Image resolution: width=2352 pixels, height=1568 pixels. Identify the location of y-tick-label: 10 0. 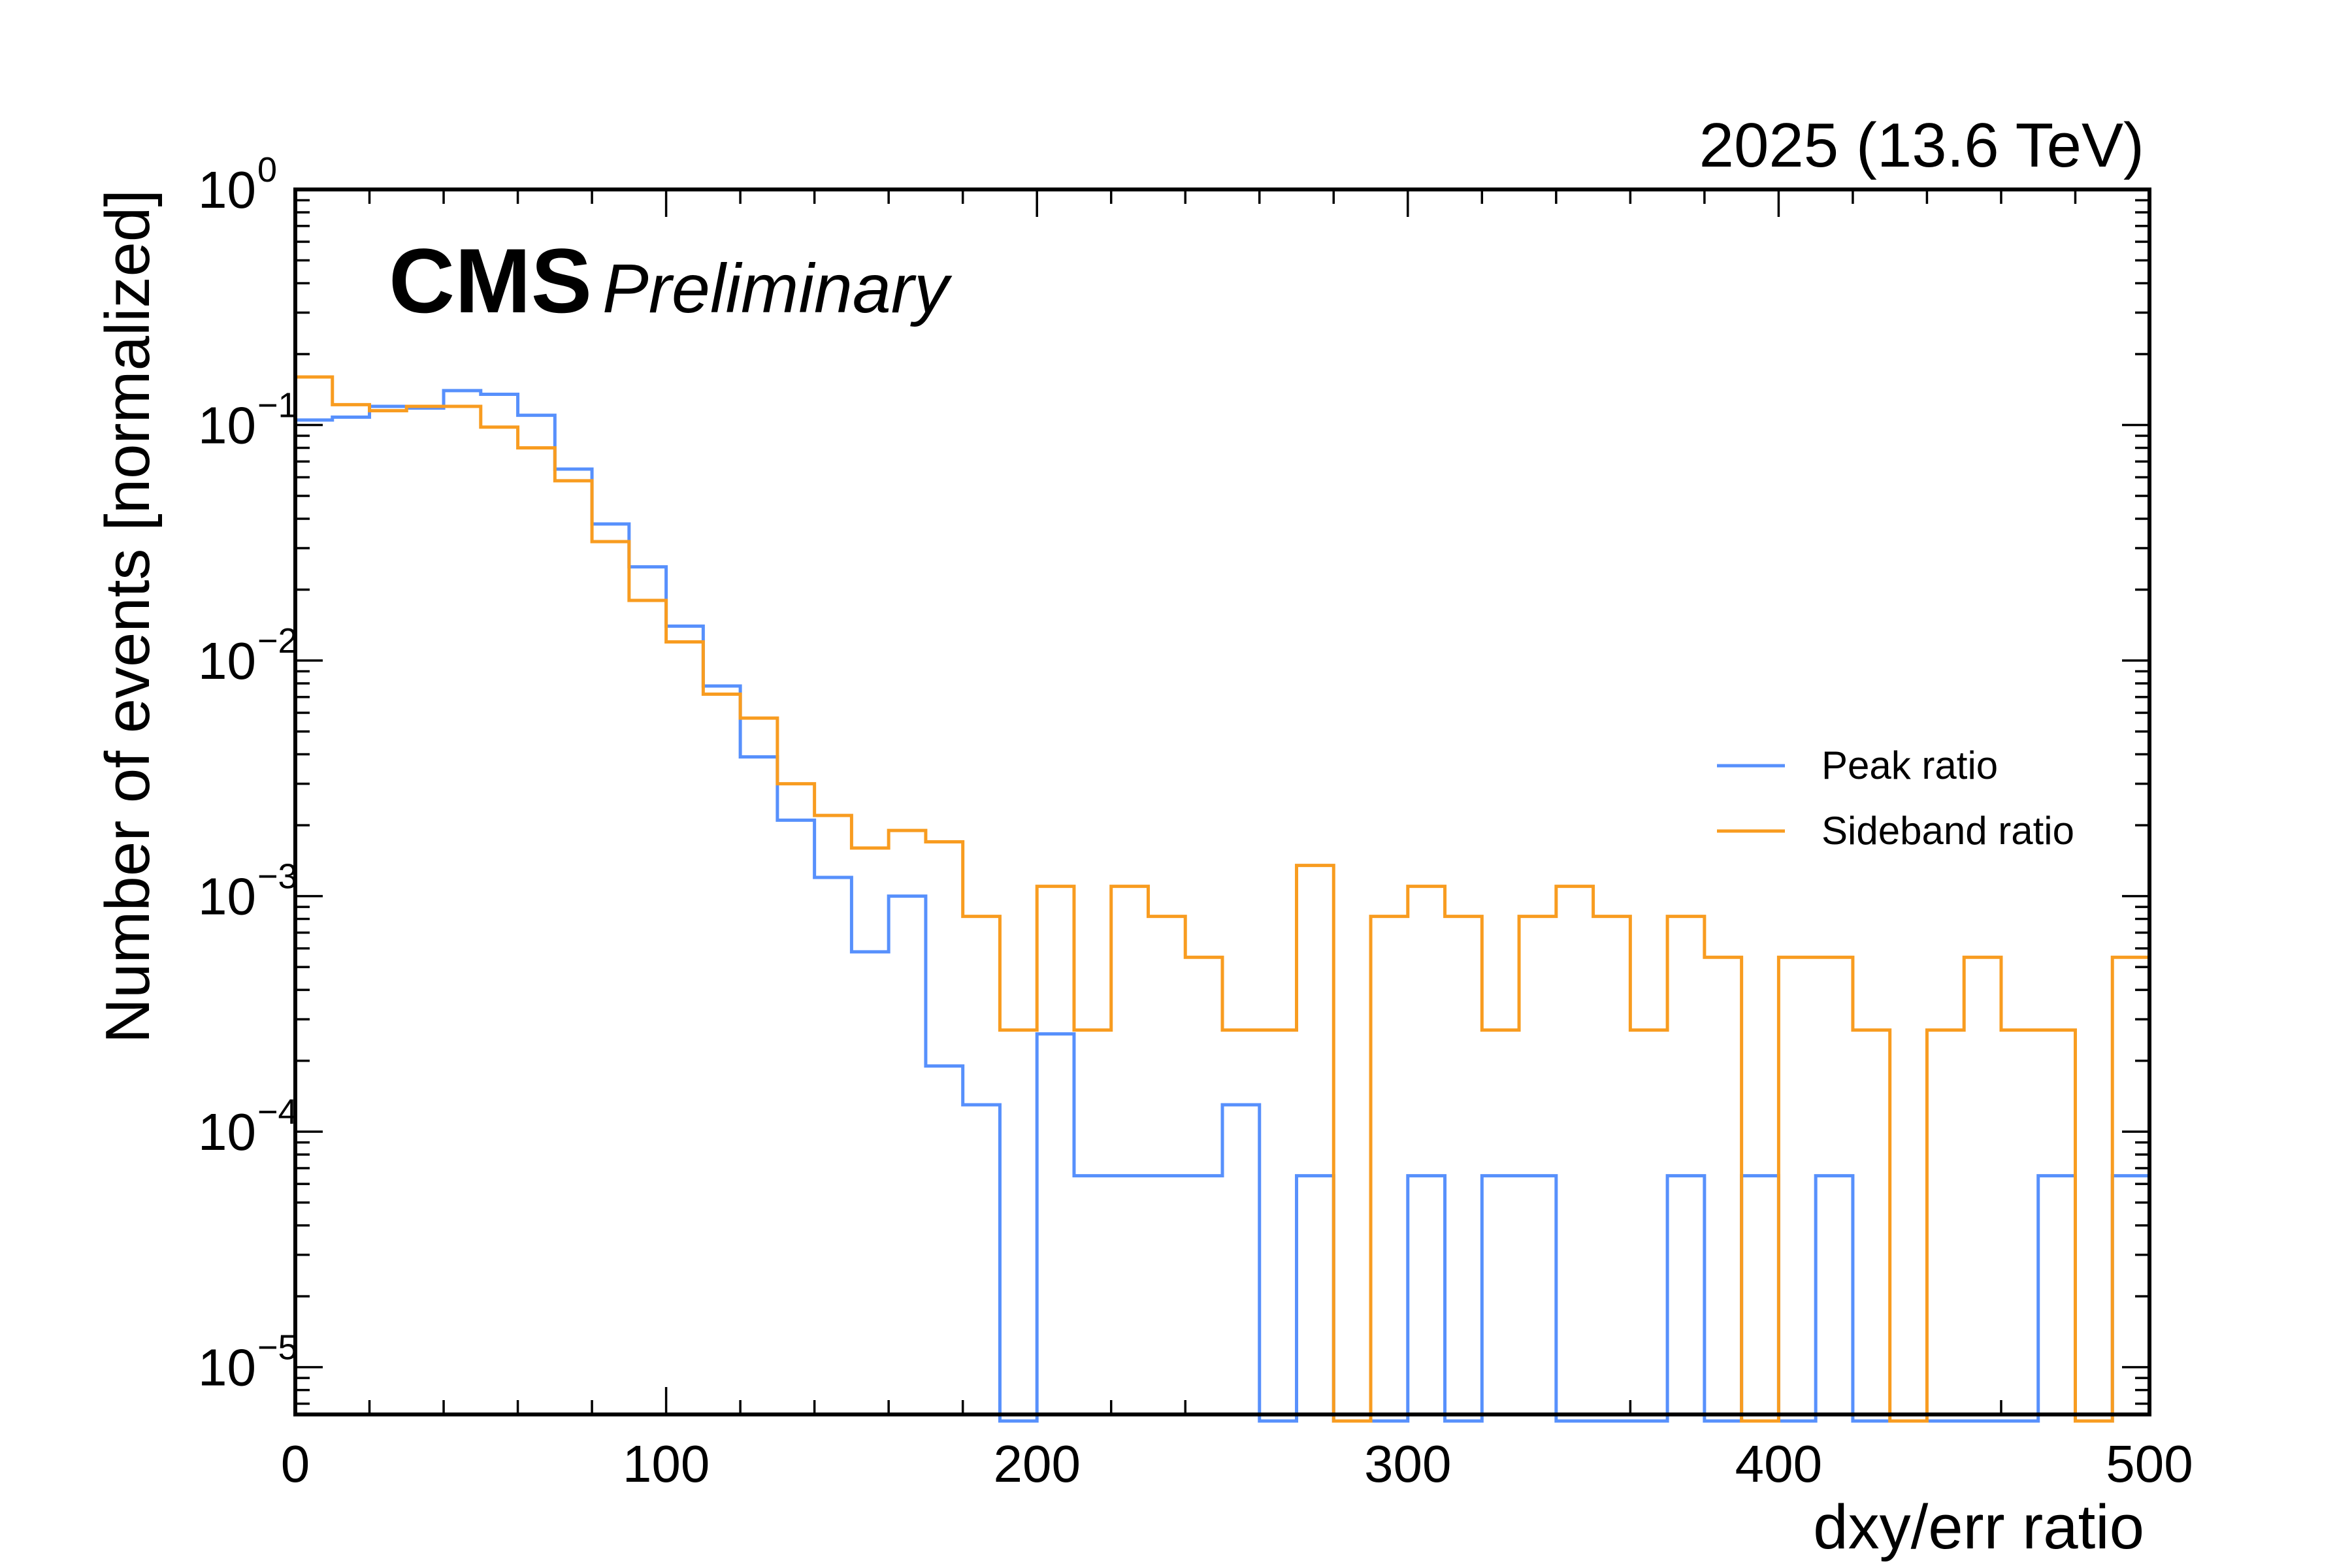
(237, 184).